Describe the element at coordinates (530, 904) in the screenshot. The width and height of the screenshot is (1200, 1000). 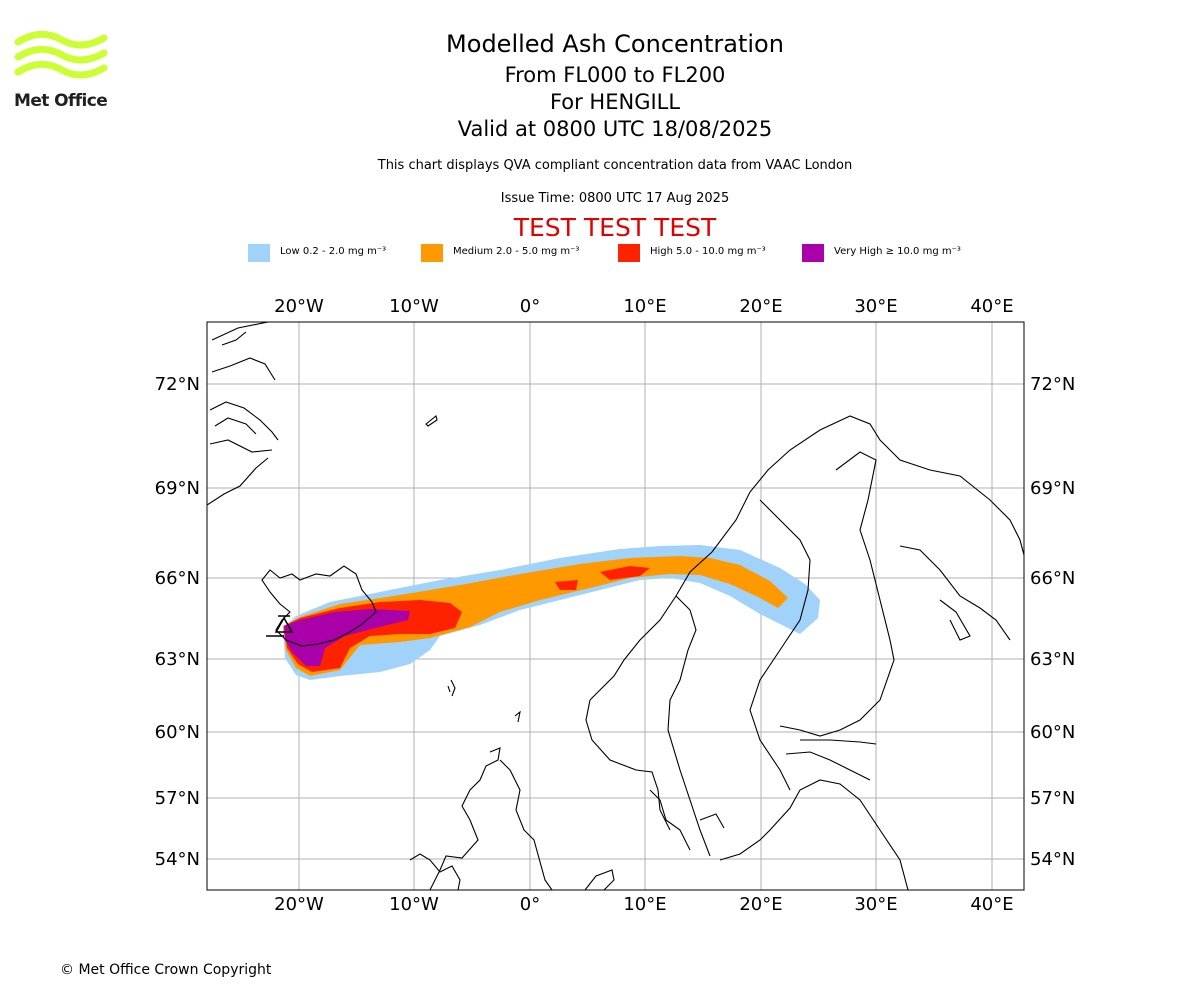
I see `lon-label-0-bottom: 0°` at that location.